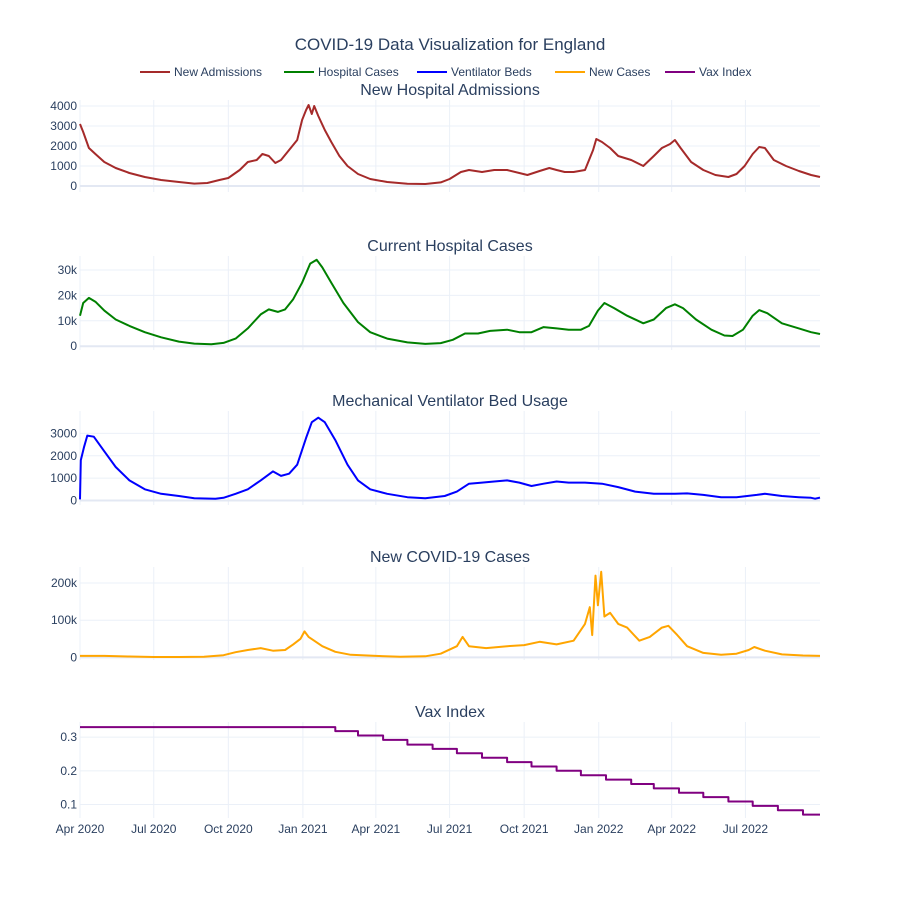 The width and height of the screenshot is (900, 900). What do you see at coordinates (450, 557) in the screenshot?
I see `subplot-title: New COVID-19 Cases` at bounding box center [450, 557].